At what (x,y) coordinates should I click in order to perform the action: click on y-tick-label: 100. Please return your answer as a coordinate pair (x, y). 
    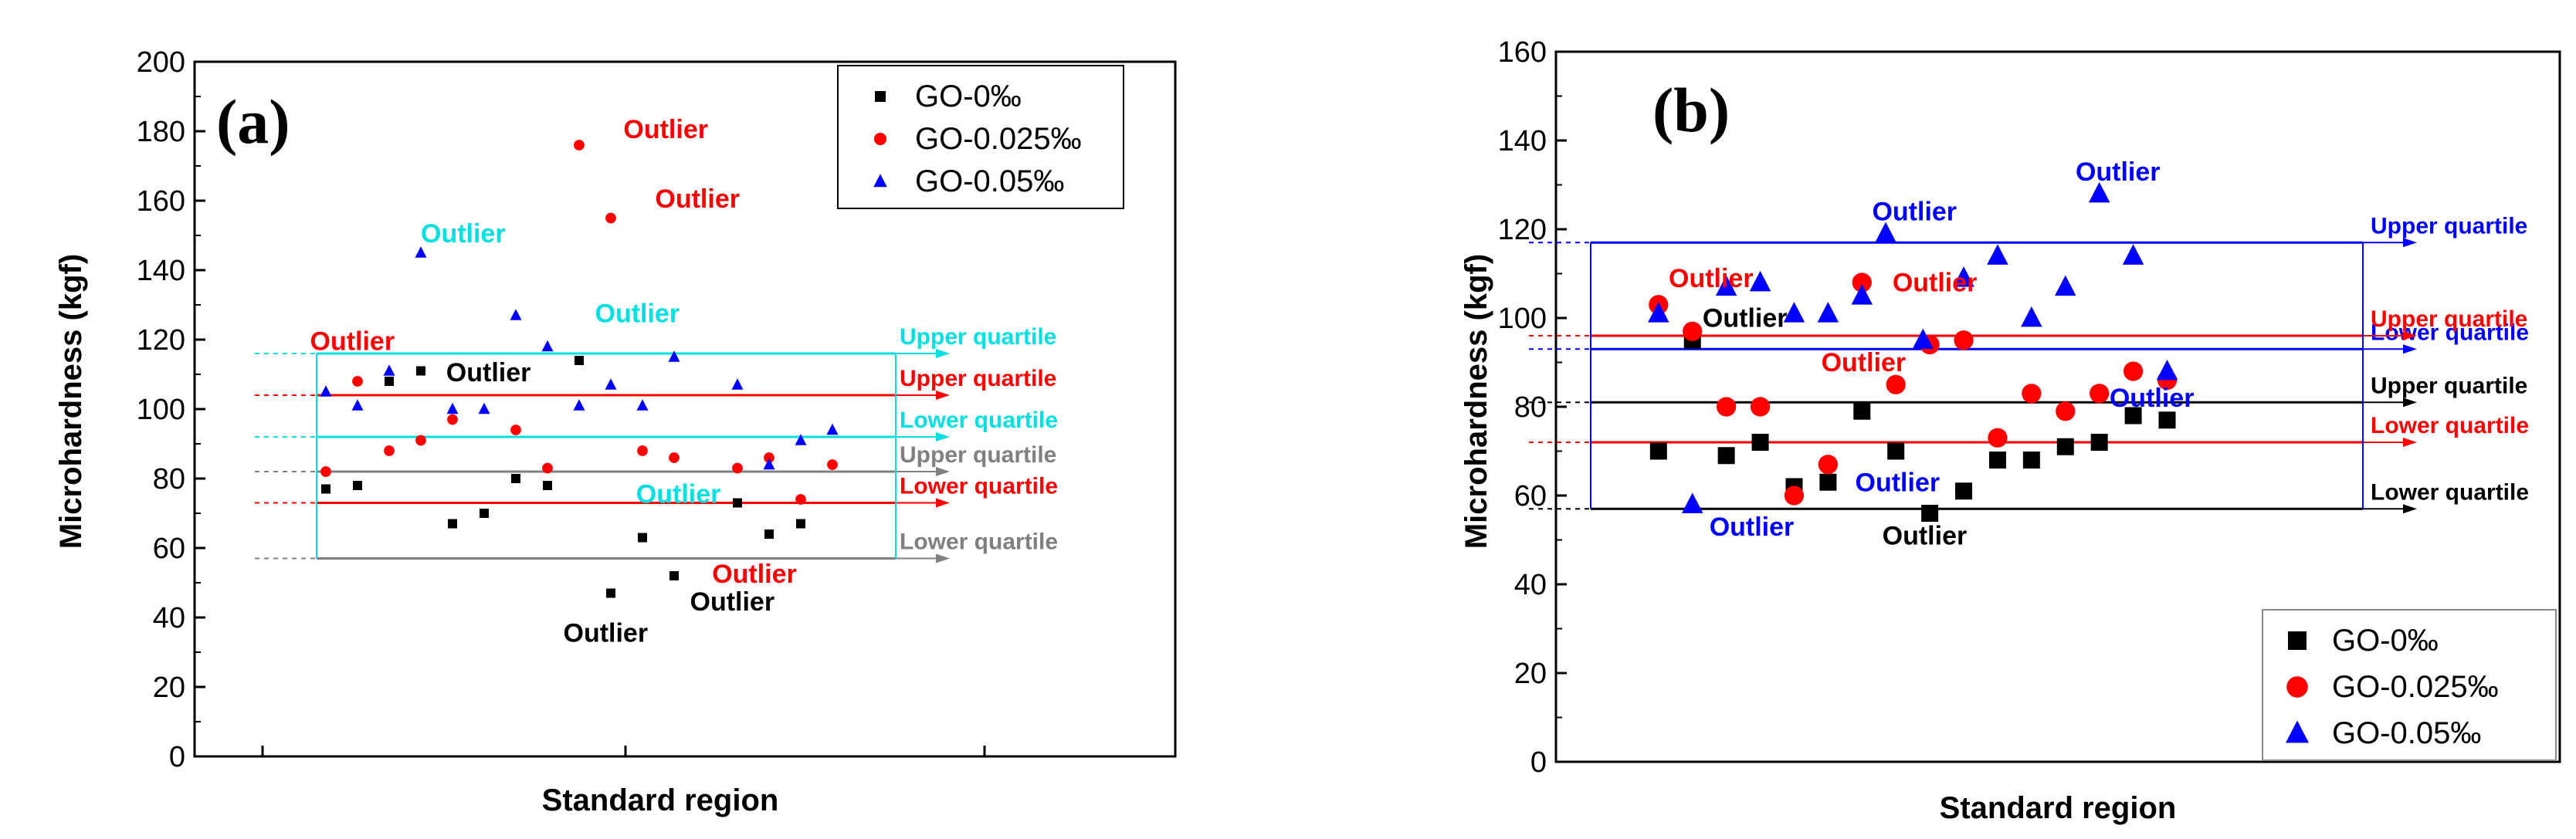
    Looking at the image, I should click on (161, 410).